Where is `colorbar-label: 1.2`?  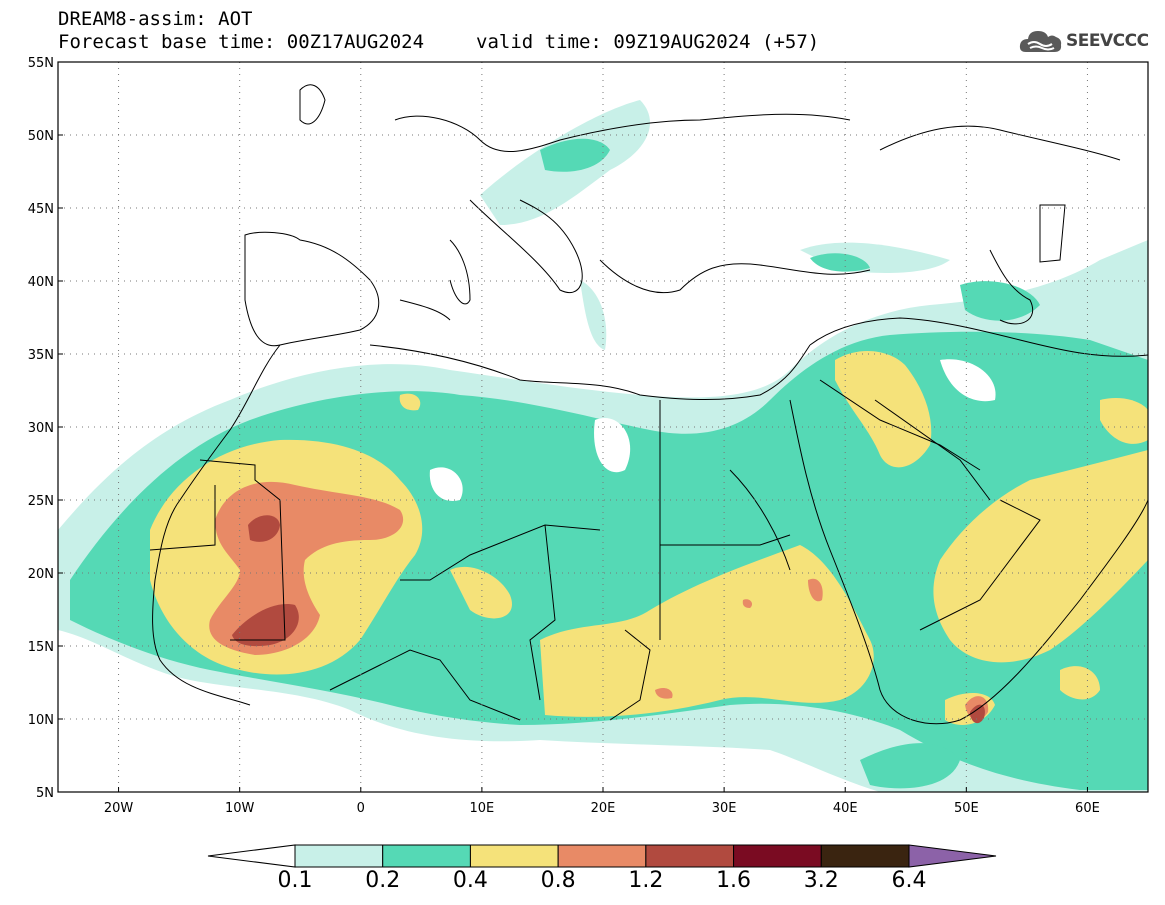 colorbar-label: 1.2 is located at coordinates (646, 880).